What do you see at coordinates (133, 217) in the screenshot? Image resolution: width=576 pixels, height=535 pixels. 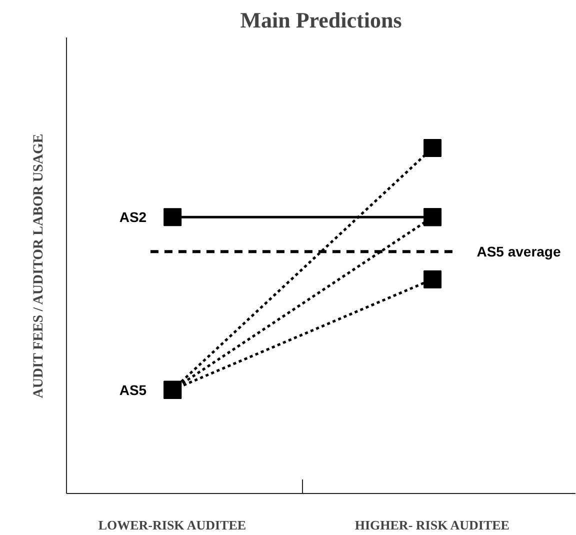 I see `annotation: AS2` at bounding box center [133, 217].